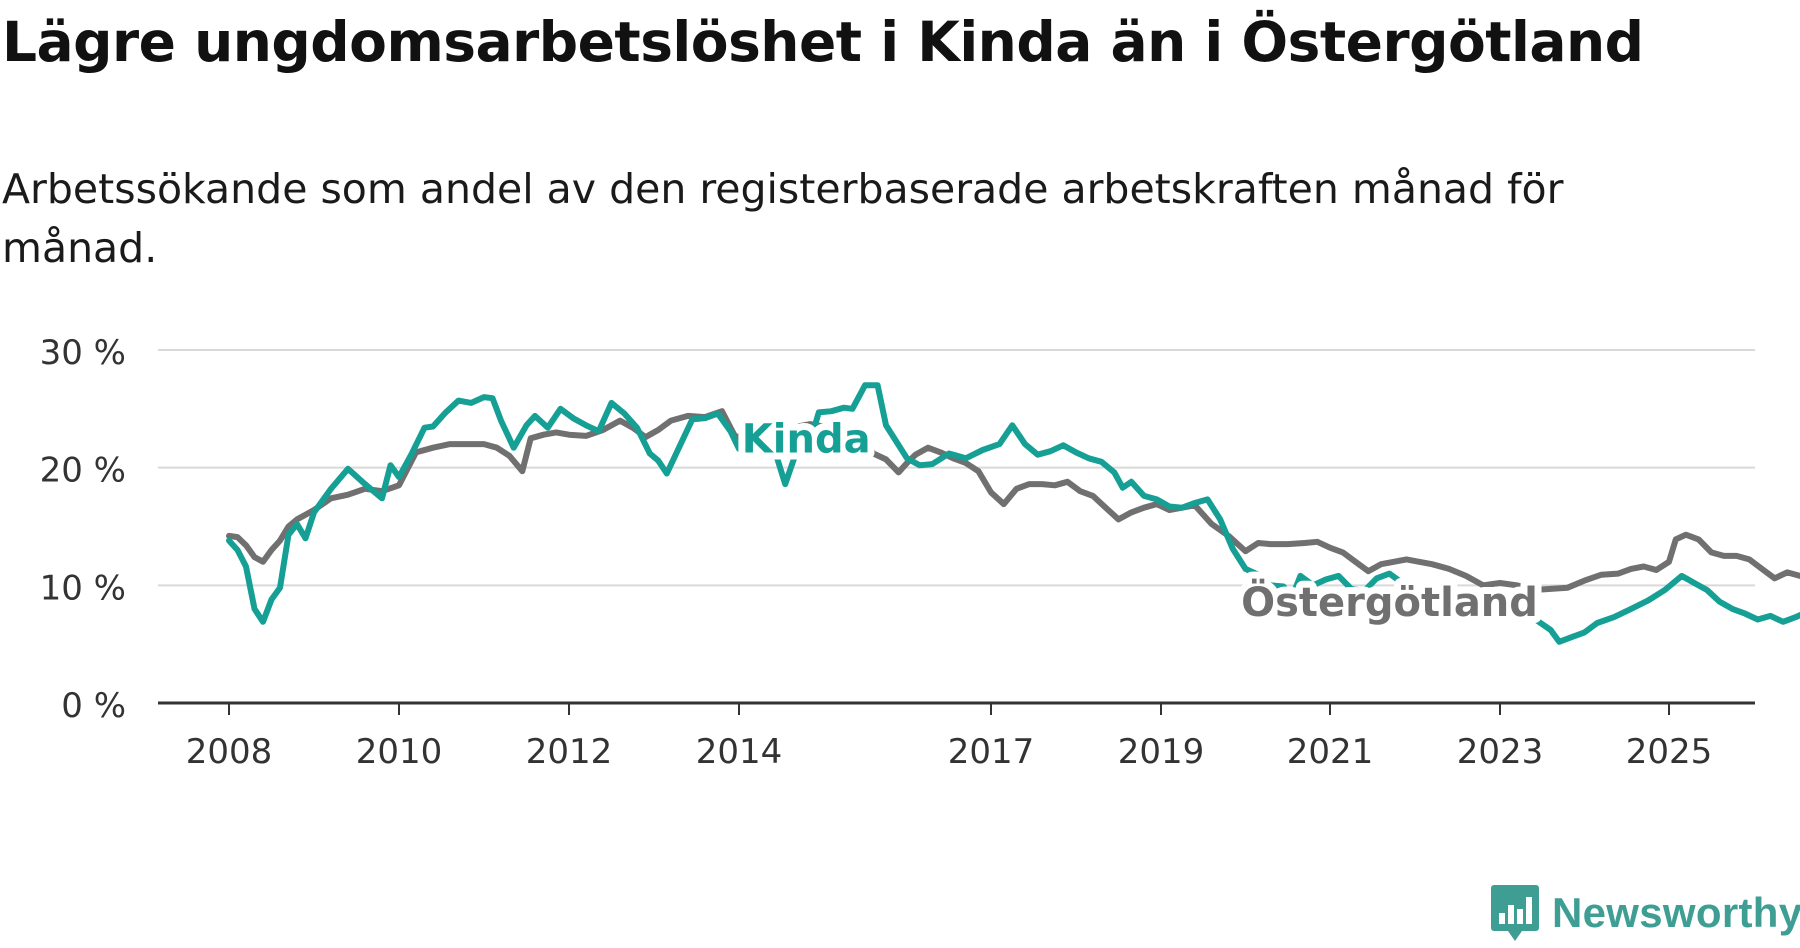 Image resolution: width=1800 pixels, height=948 pixels. What do you see at coordinates (1161, 752) in the screenshot?
I see `x-tick-label: 2019` at bounding box center [1161, 752].